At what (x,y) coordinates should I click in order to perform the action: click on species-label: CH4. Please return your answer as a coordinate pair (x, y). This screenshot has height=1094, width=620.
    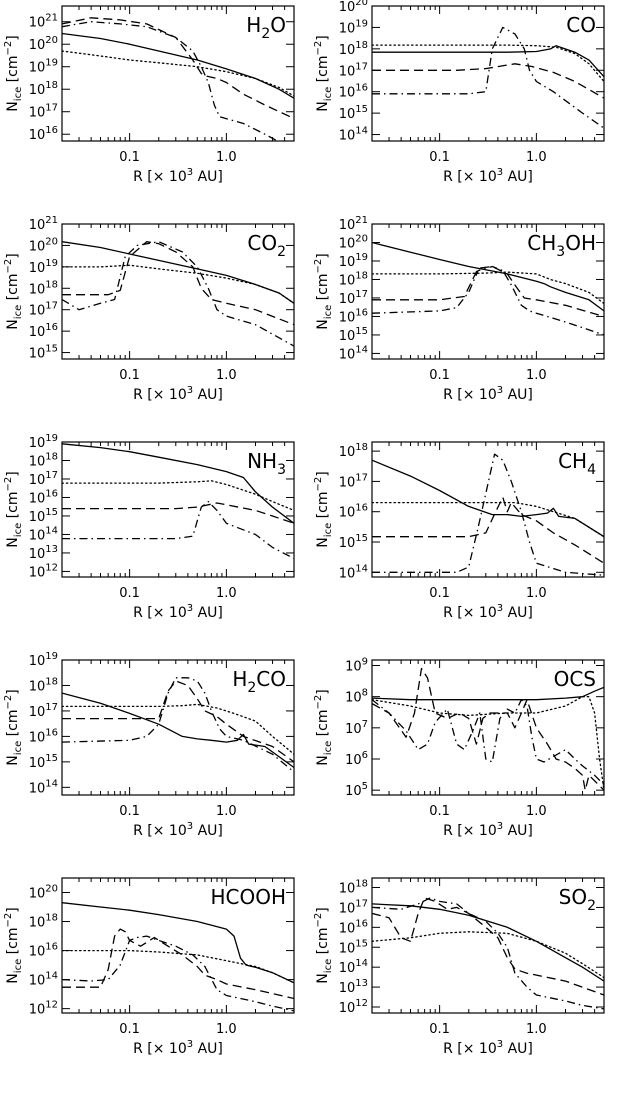
    Looking at the image, I should click on (577, 463).